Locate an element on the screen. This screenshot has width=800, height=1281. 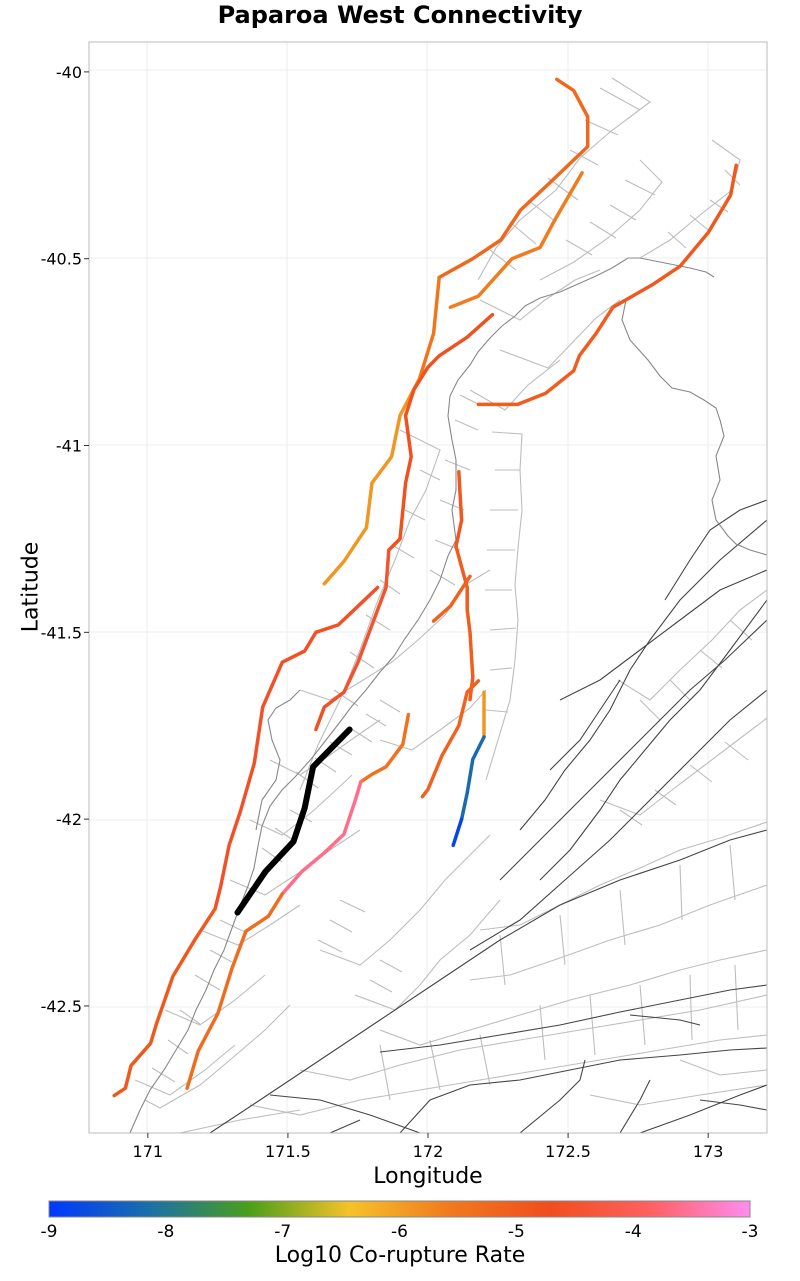
colorbar is located at coordinates (399, 1209).